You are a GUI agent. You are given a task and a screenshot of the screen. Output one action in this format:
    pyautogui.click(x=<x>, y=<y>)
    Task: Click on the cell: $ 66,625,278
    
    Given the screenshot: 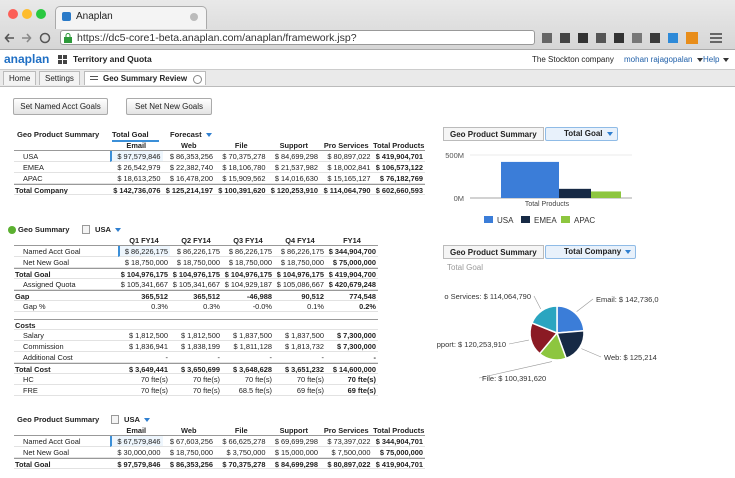 What is the action you would take?
    pyautogui.click(x=241, y=441)
    